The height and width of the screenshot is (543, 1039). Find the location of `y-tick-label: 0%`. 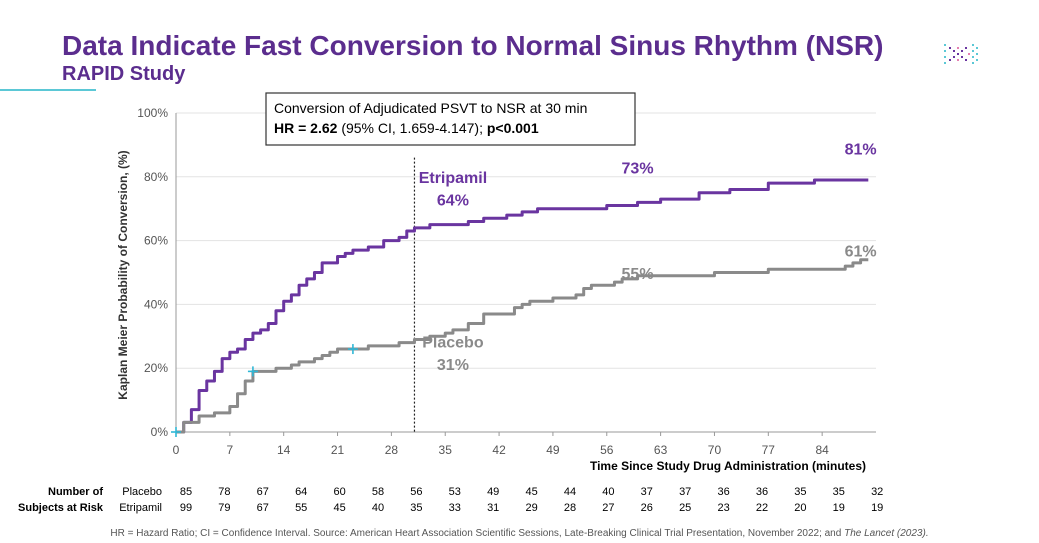

y-tick-label: 0% is located at coordinates (160, 432).